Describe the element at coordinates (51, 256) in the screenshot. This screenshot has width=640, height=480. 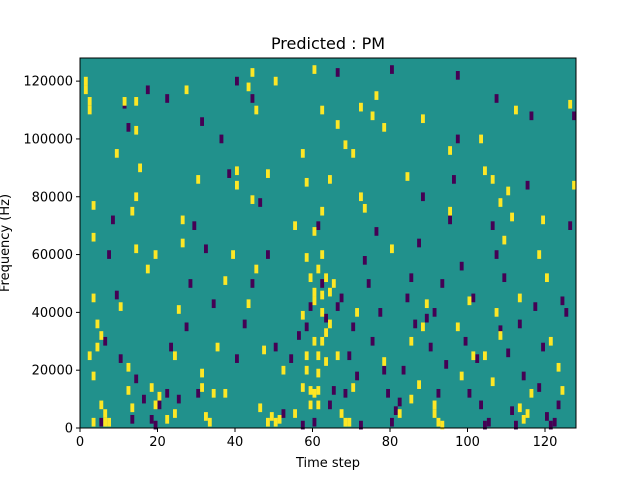
I see `y-axis: 0 20000 40000 60000 80000 100000 120000` at that location.